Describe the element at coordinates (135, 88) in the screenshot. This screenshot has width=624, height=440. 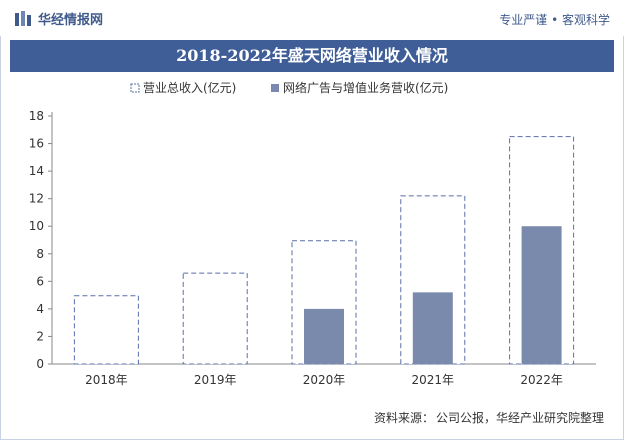
I see `legend-swatch-total-revenue` at that location.